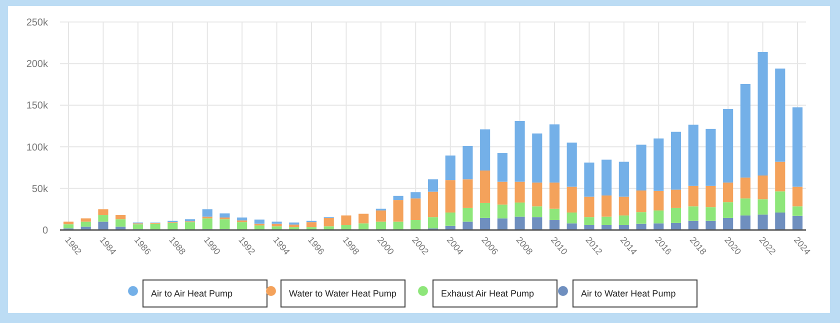 This screenshot has height=323, width=840. I want to click on legend-label: Air to Water Heat Pump, so click(628, 293).